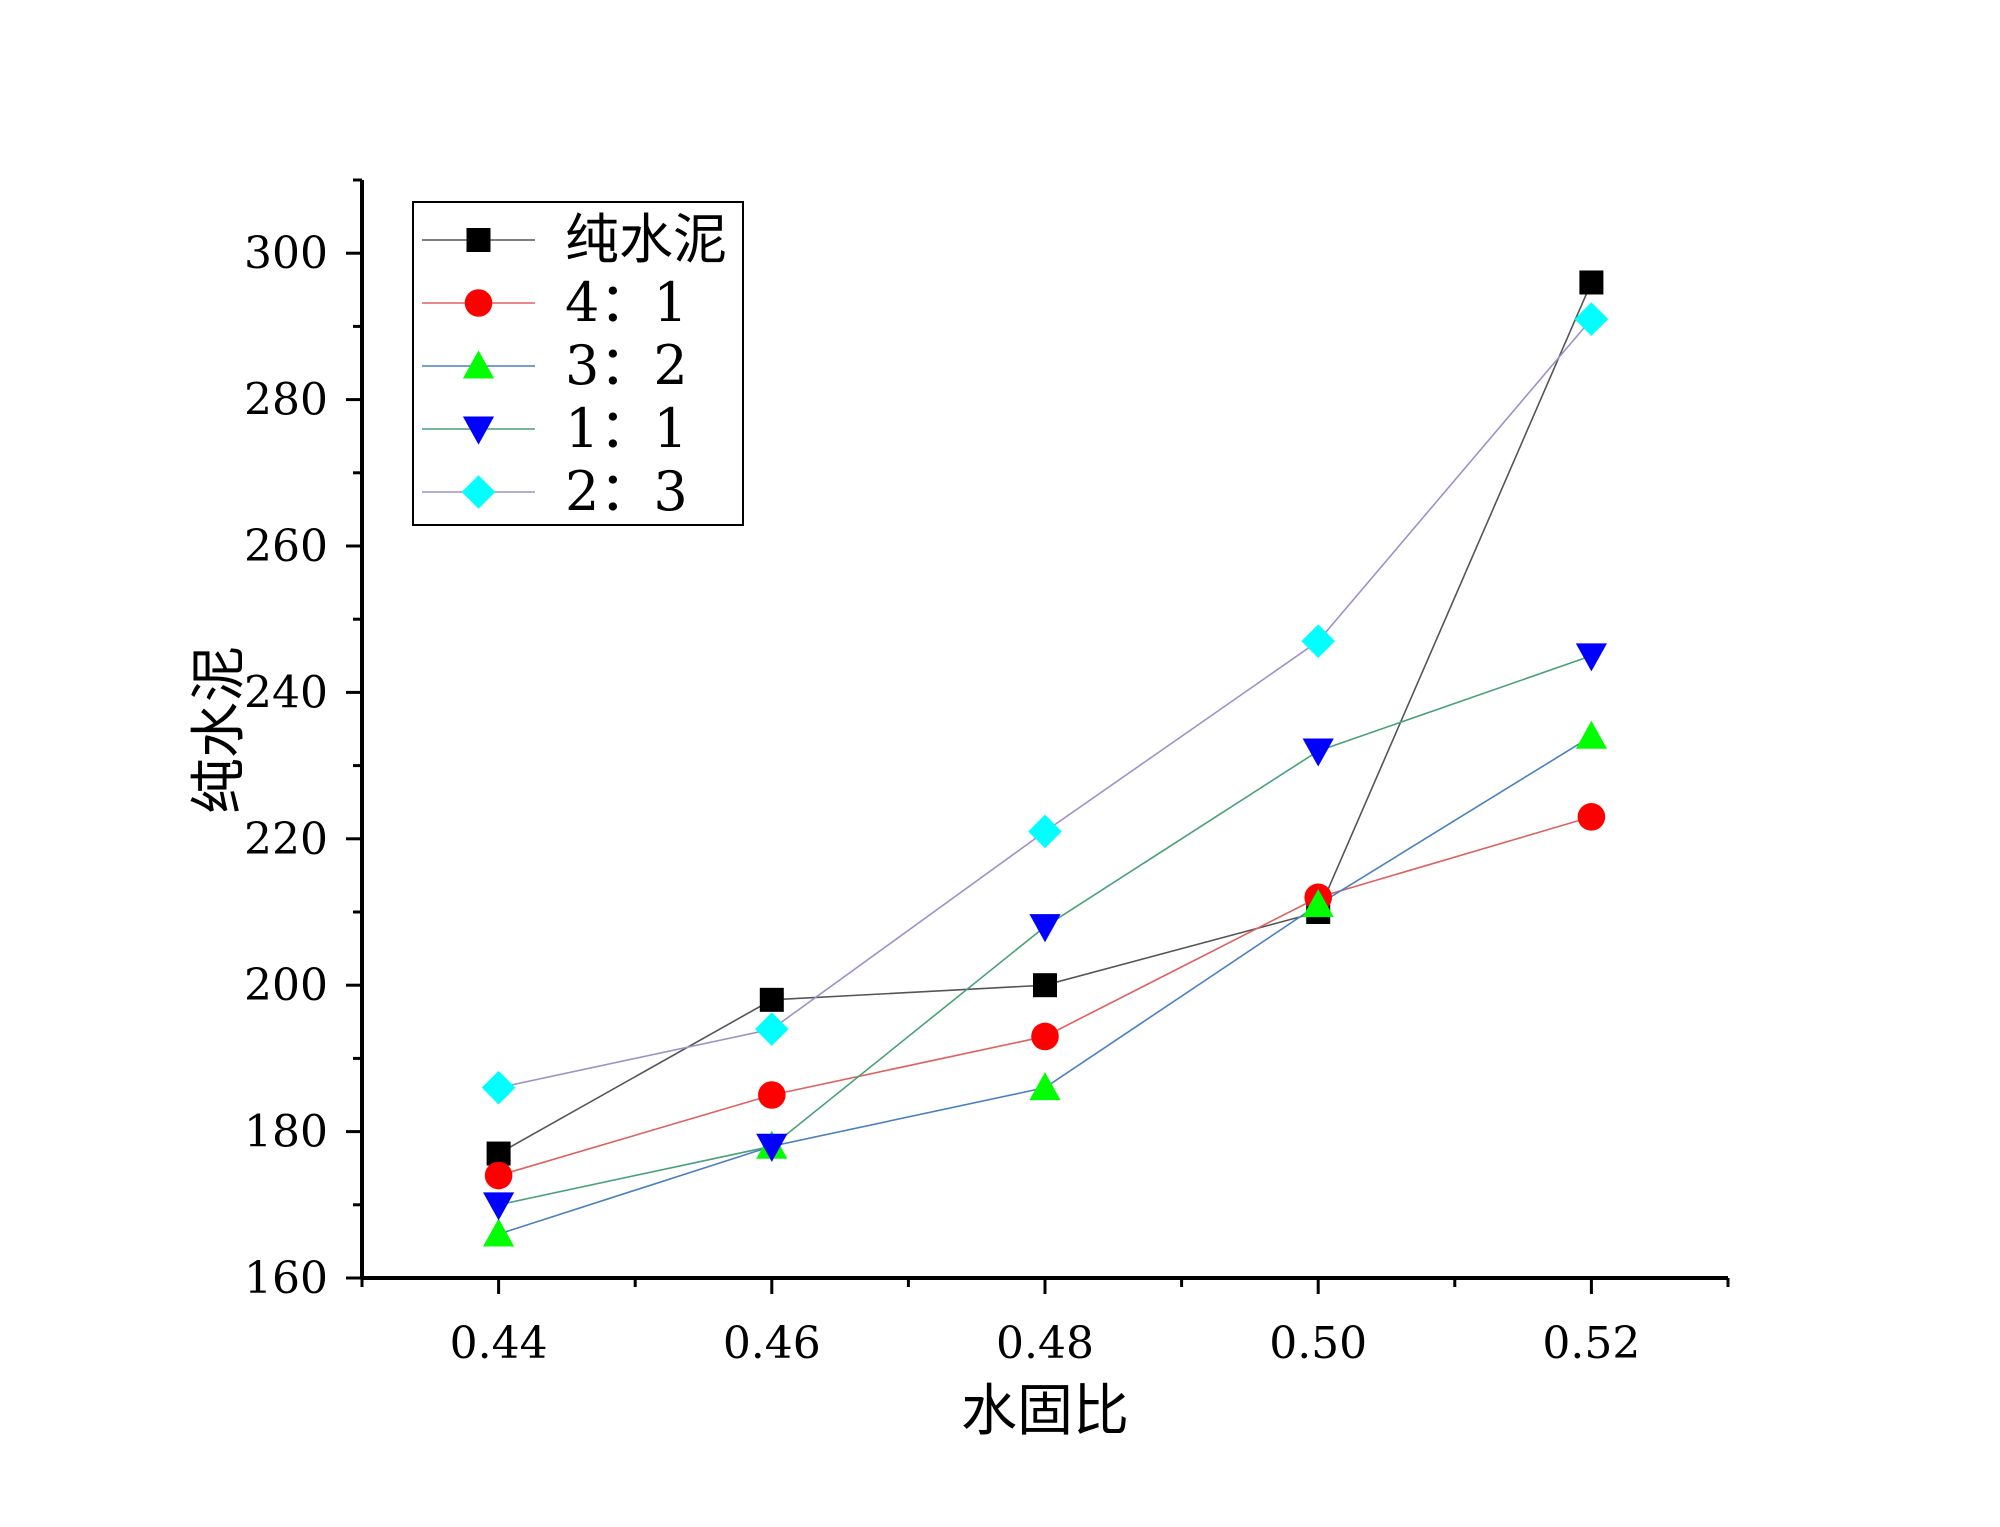 This screenshot has width=2000, height=1527. What do you see at coordinates (1045, 1343) in the screenshot?
I see `x-tick-label: 0.48` at bounding box center [1045, 1343].